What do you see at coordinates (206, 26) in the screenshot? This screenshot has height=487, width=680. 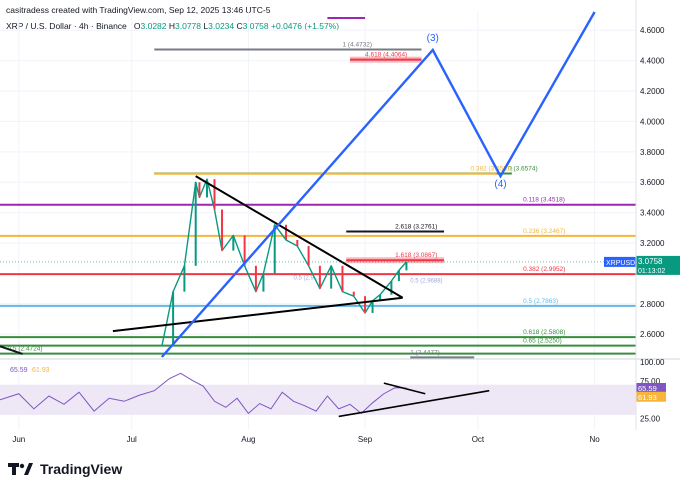 I see `low-label: L` at bounding box center [206, 26].